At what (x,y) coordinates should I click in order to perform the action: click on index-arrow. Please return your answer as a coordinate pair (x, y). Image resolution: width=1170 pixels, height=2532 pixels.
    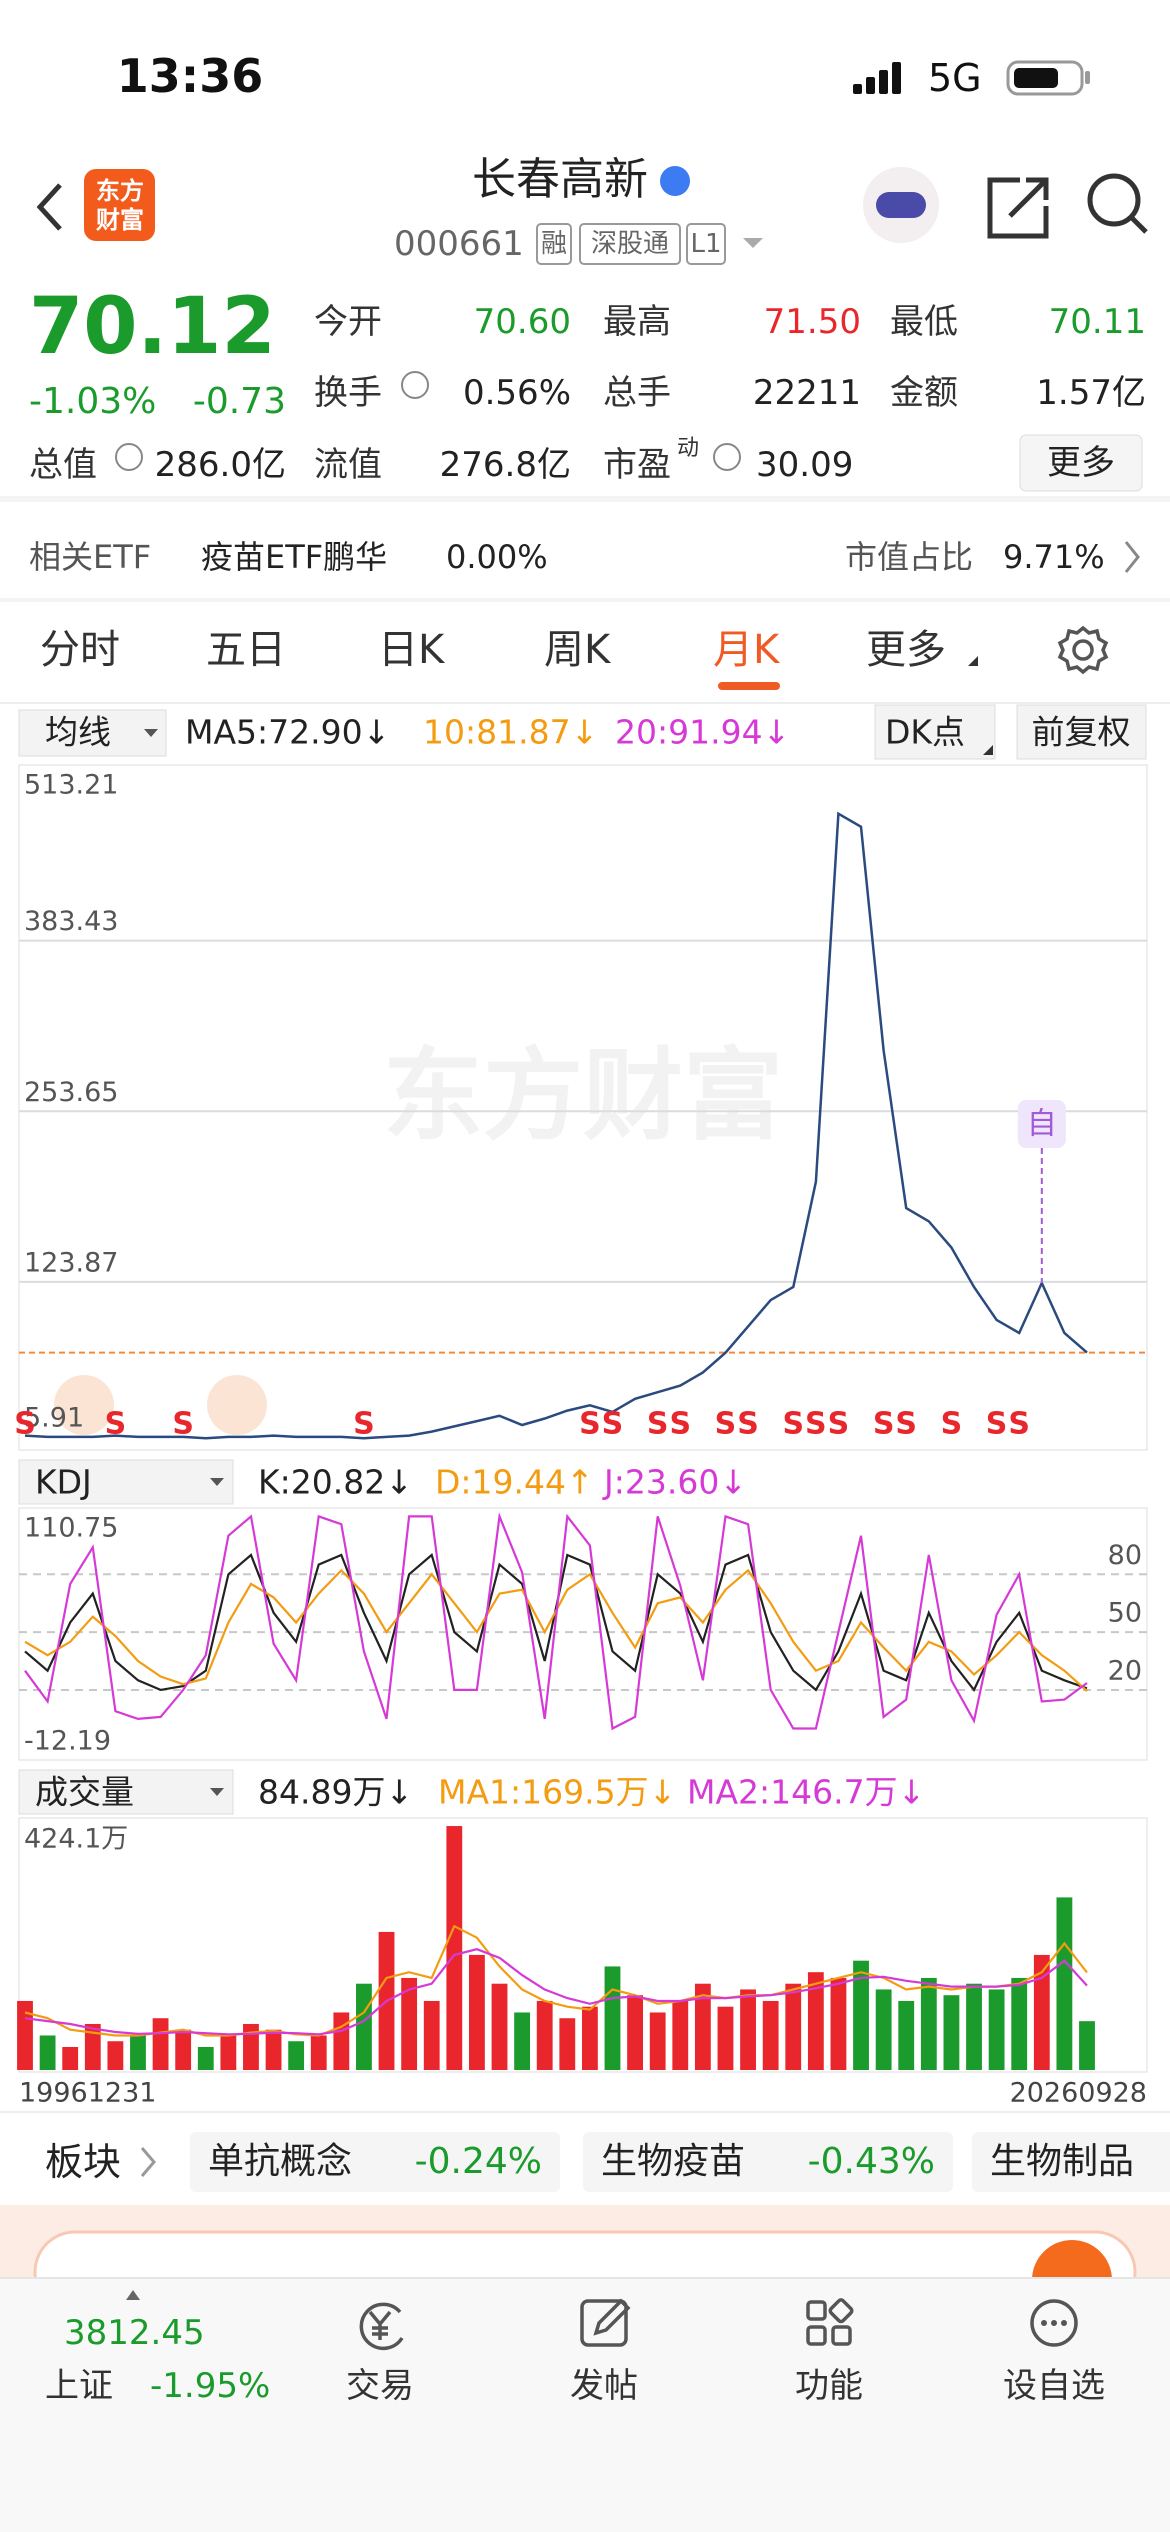
    Looking at the image, I should click on (133, 2295).